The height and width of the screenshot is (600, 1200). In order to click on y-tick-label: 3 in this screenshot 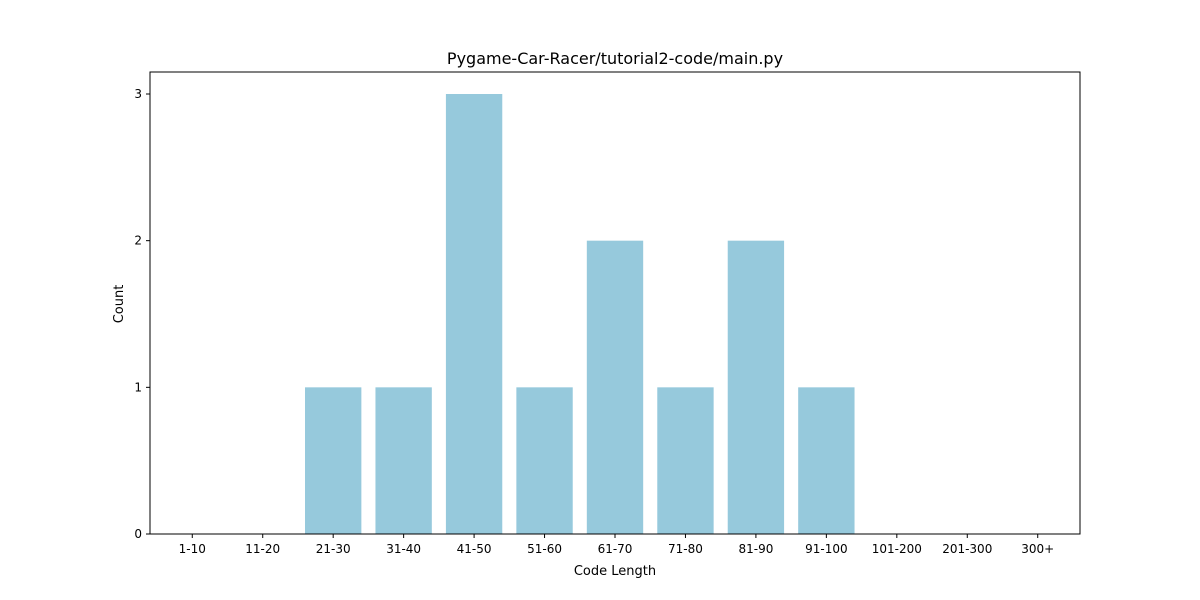, I will do `click(138, 94)`.